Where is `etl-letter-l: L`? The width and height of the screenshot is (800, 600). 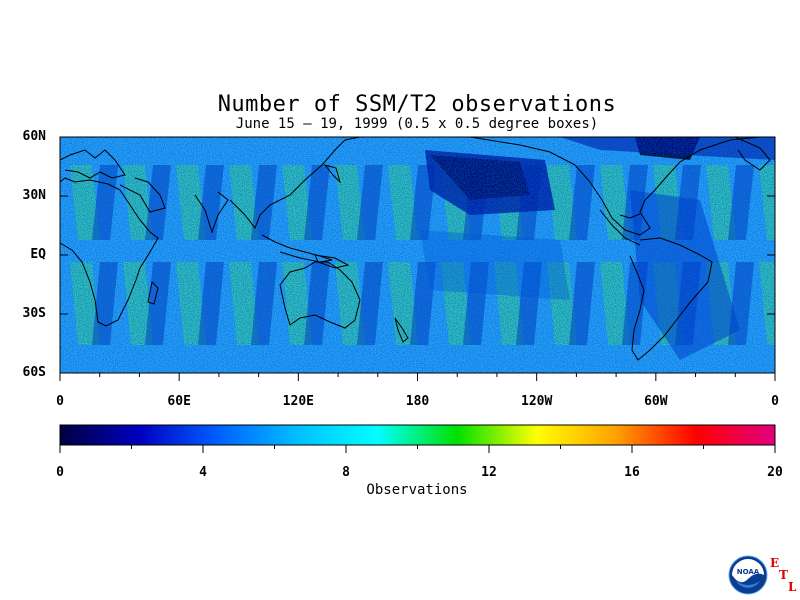 etl-letter-l: L is located at coordinates (792, 587).